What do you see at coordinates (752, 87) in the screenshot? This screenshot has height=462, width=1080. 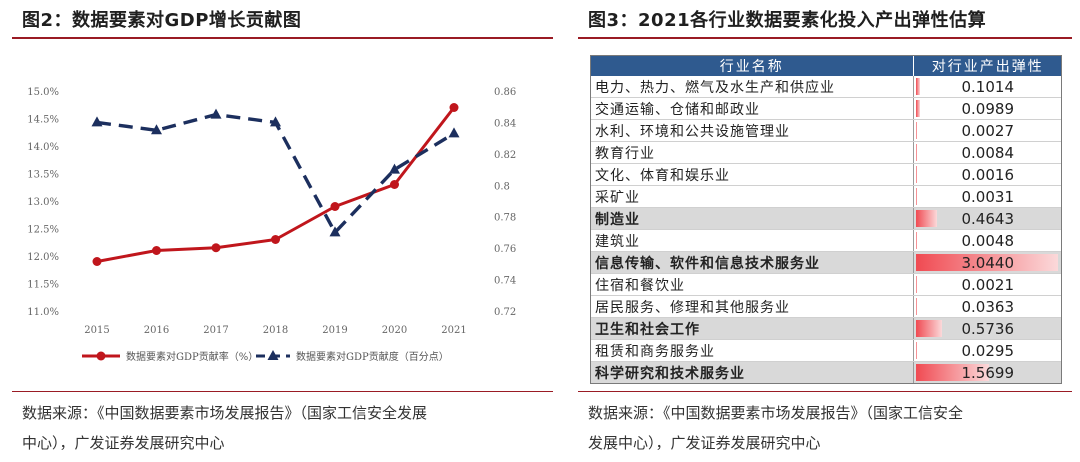 I see `industry-name: 电力、热力、燃气及水生产和供应业` at bounding box center [752, 87].